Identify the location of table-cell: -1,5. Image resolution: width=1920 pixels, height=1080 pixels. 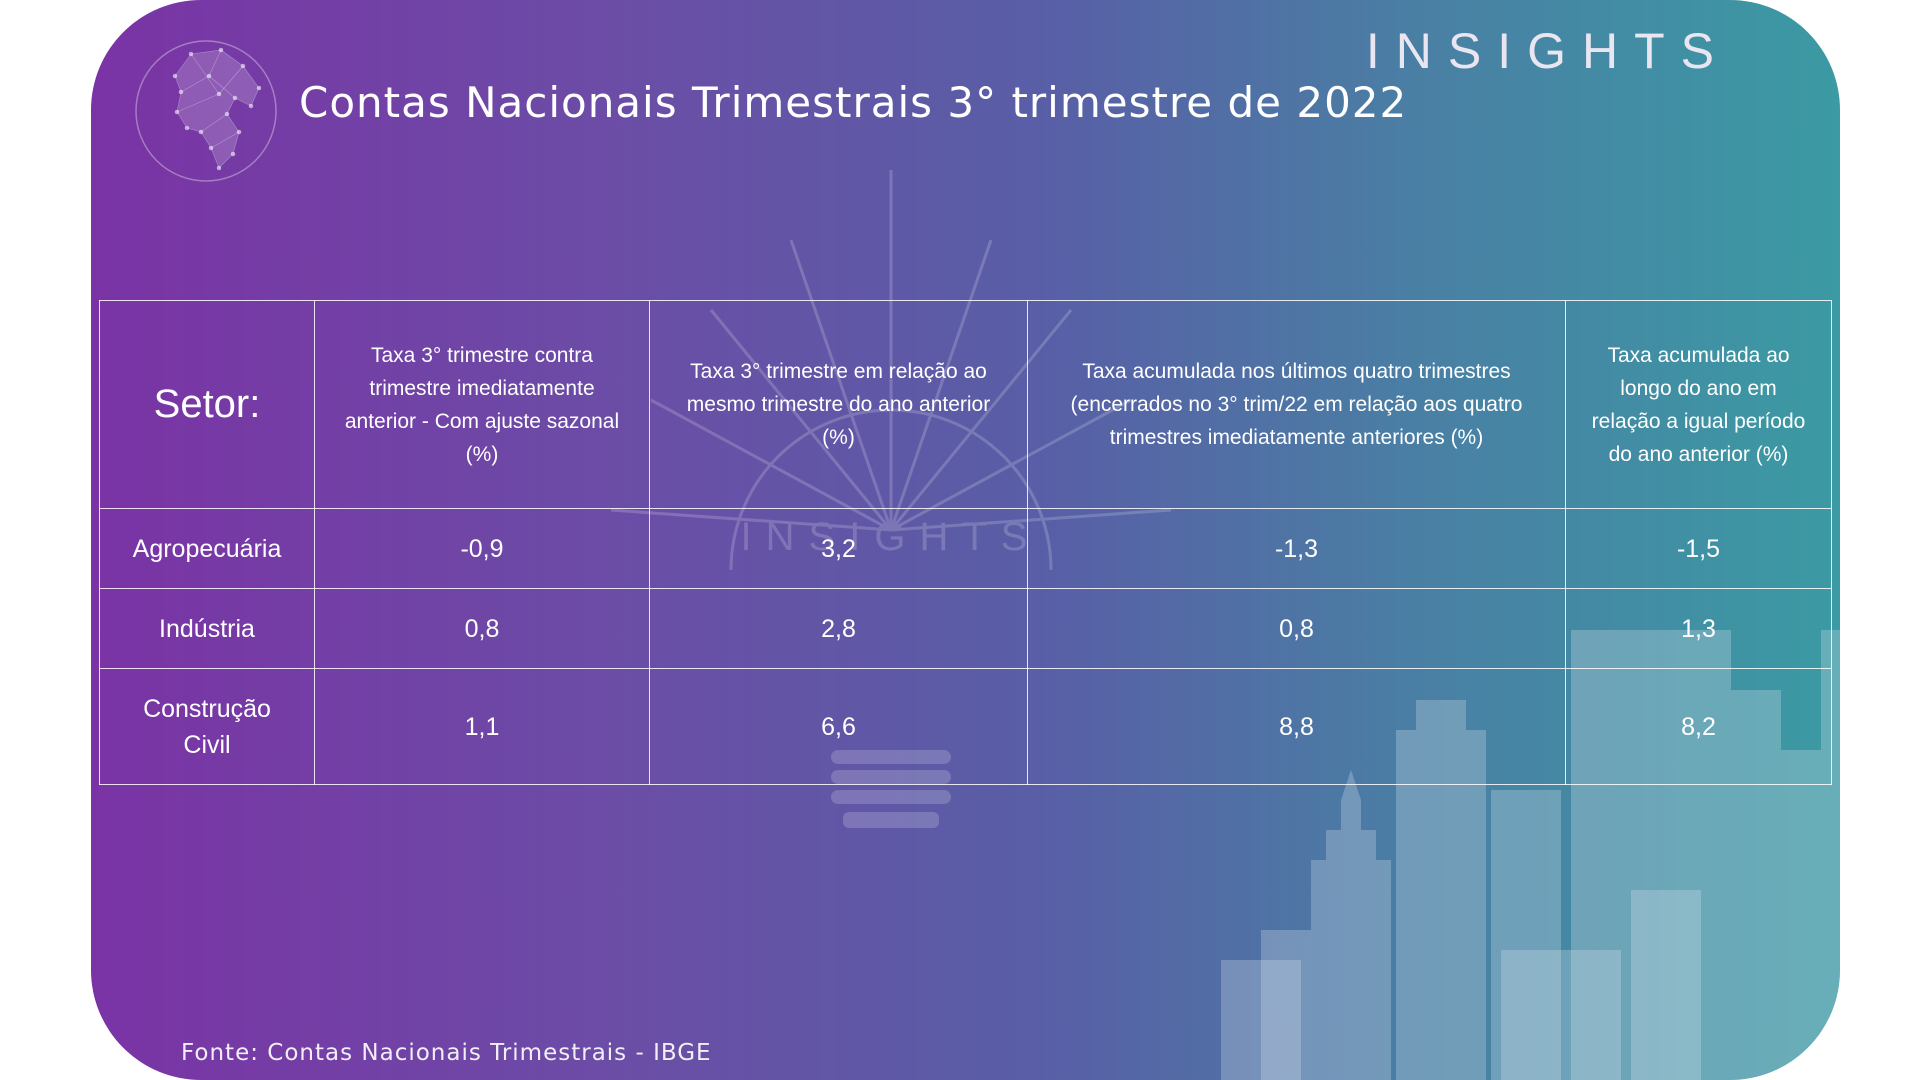
(1698, 548).